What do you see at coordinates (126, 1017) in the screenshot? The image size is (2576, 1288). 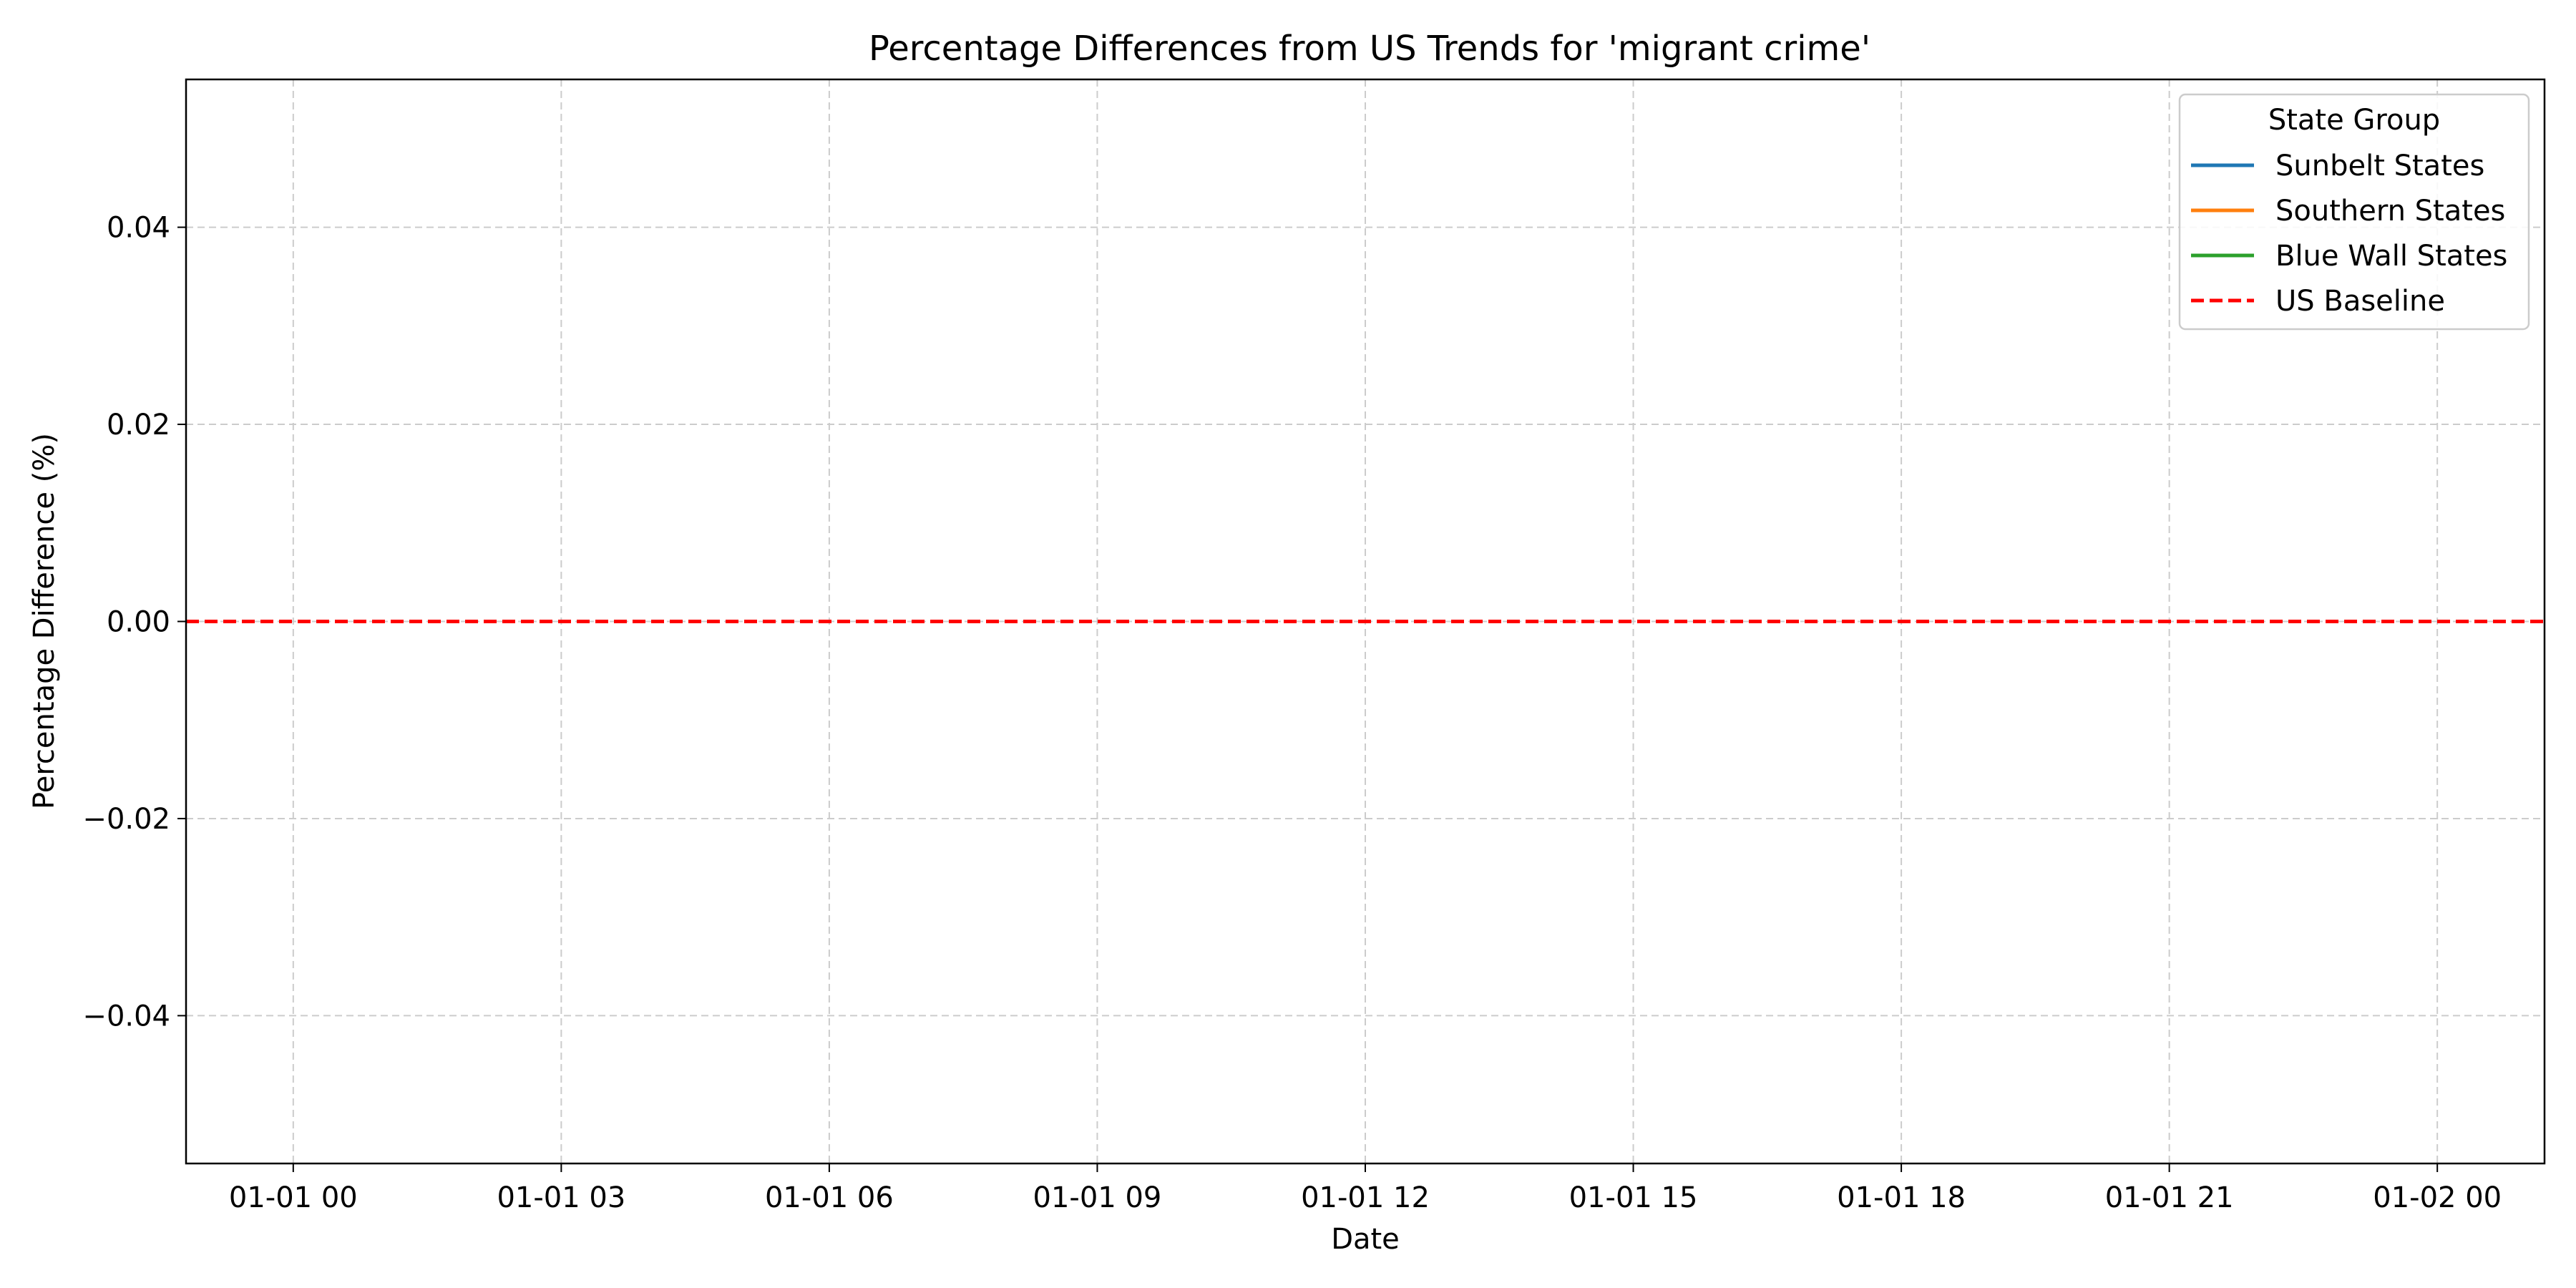 I see `y-tick-label: −0.04` at bounding box center [126, 1017].